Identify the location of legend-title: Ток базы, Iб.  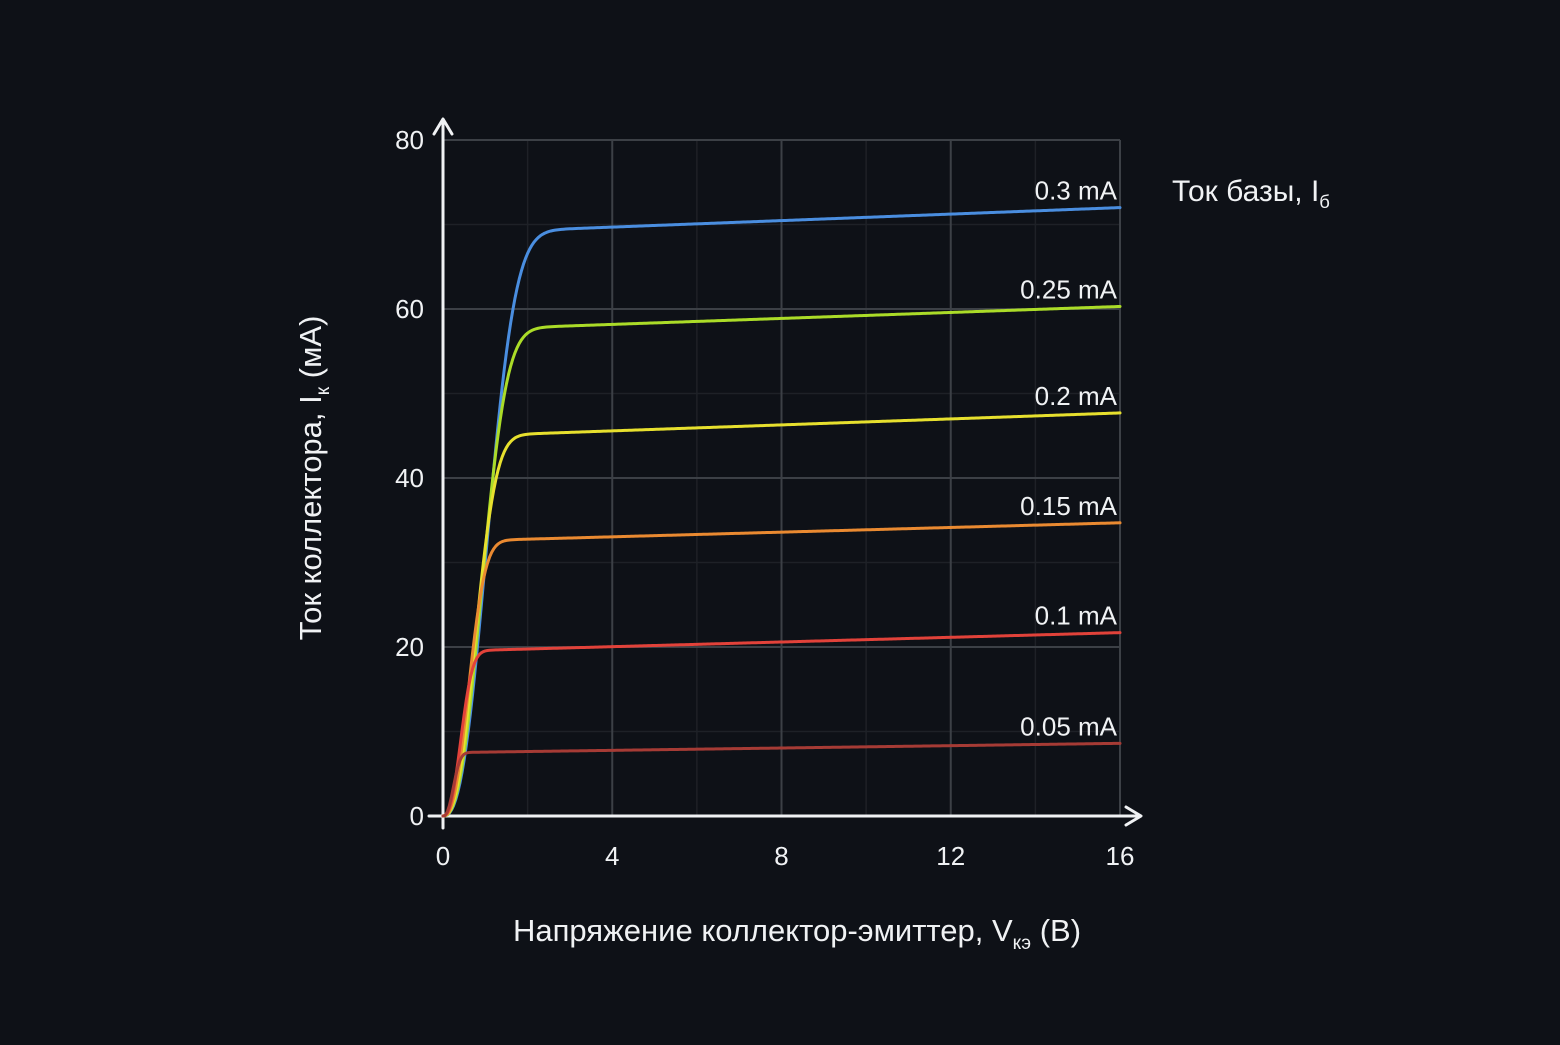
(1251, 193).